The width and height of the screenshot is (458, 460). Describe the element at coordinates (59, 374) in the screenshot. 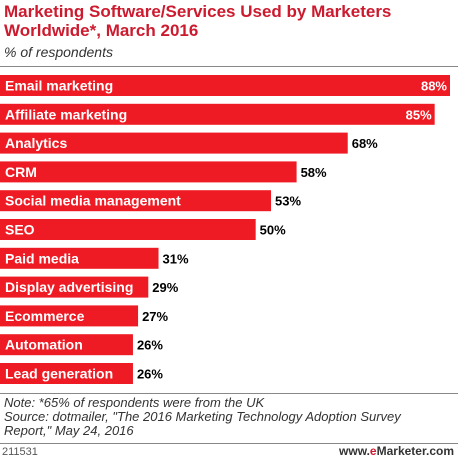

I see `bar-category-label: Lead generation` at that location.